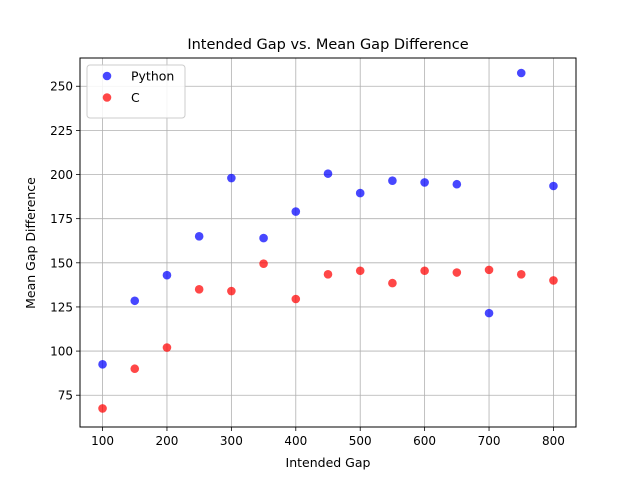  I want to click on x-tick-label: 200, so click(167, 441).